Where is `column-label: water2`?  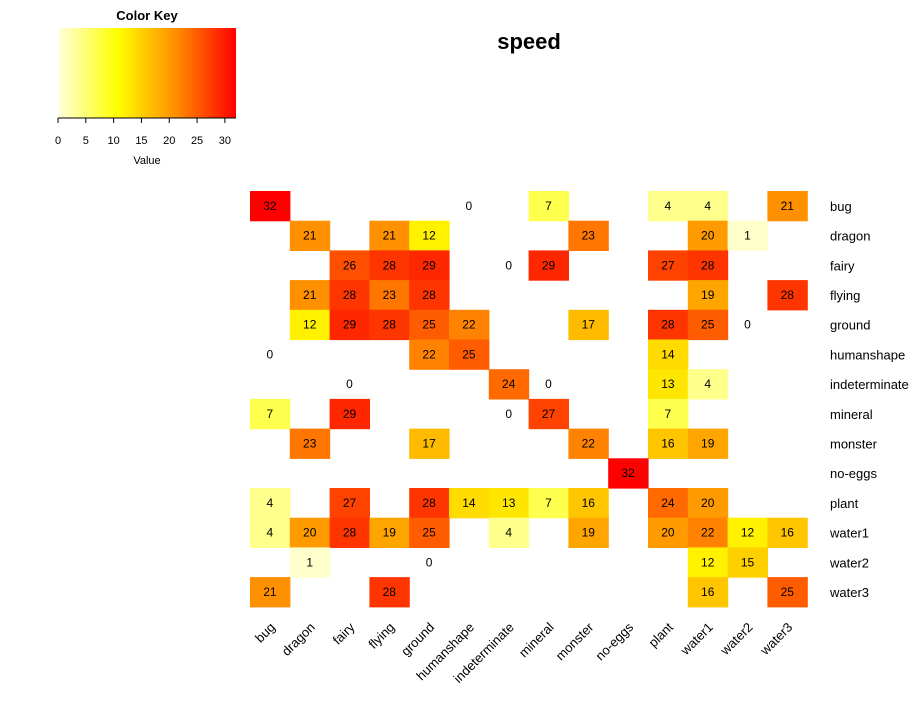
column-label: water2 is located at coordinates (736, 639).